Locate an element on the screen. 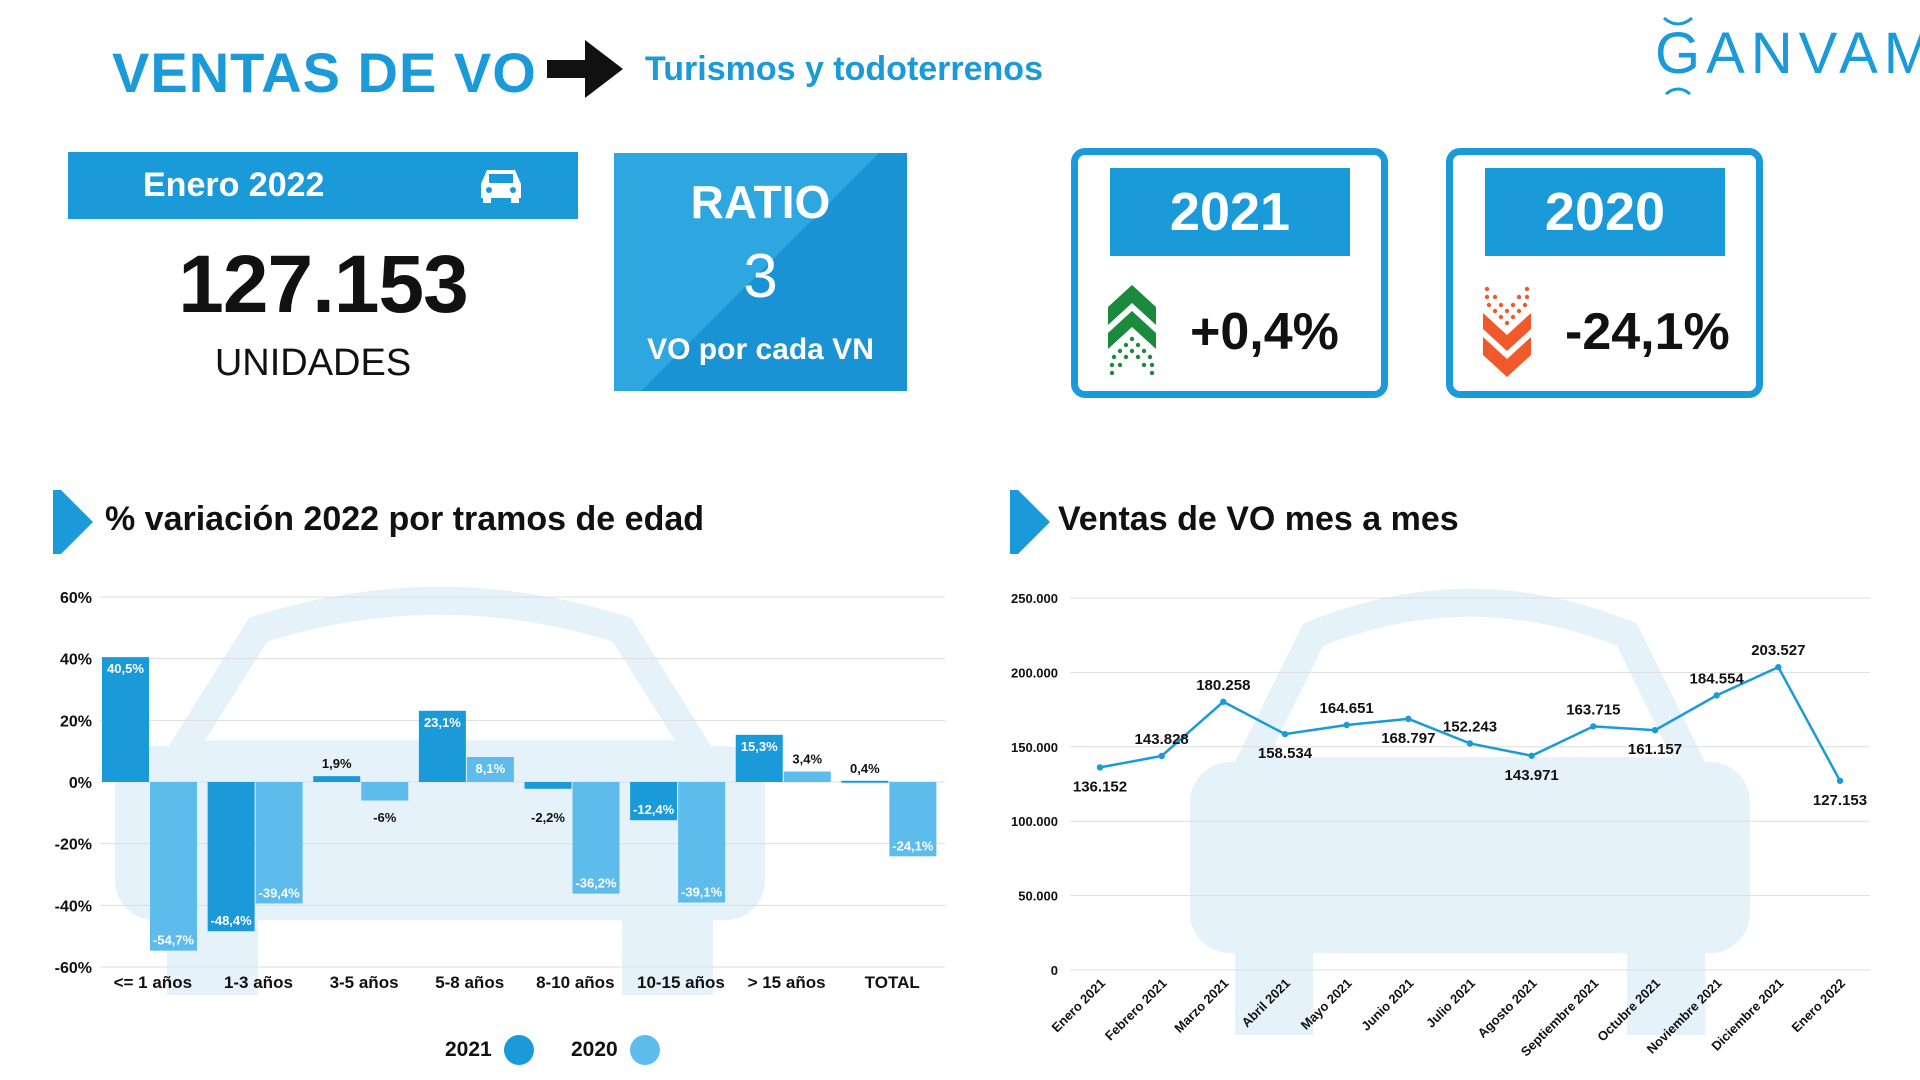 This screenshot has height=1080, width=1920. x-tick-label: 3-5 años is located at coordinates (364, 982).